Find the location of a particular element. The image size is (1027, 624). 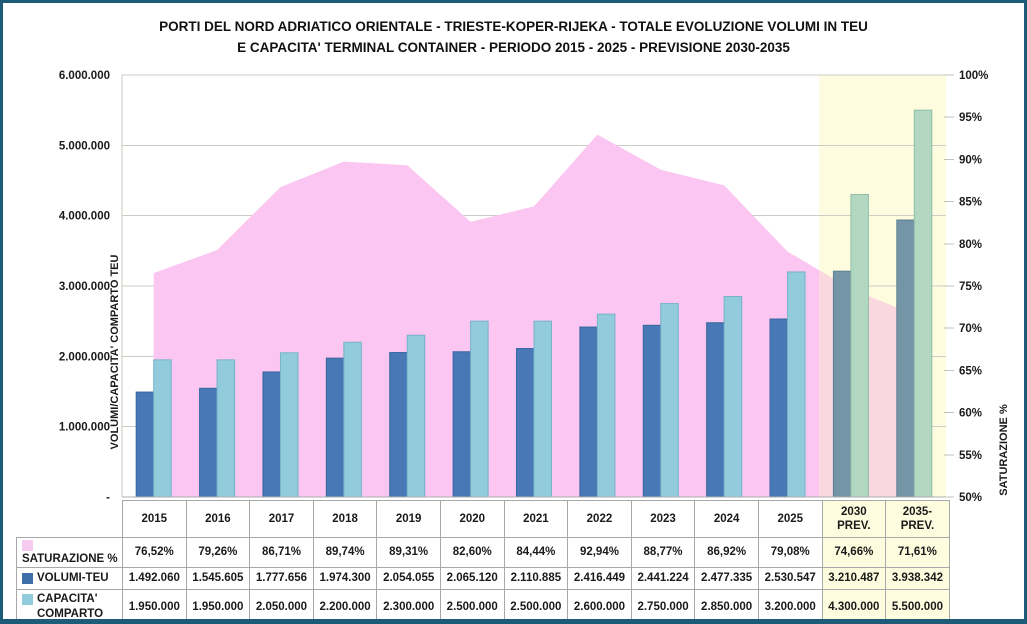

cell-saturazione-2024: 86,92% is located at coordinates (726, 552).